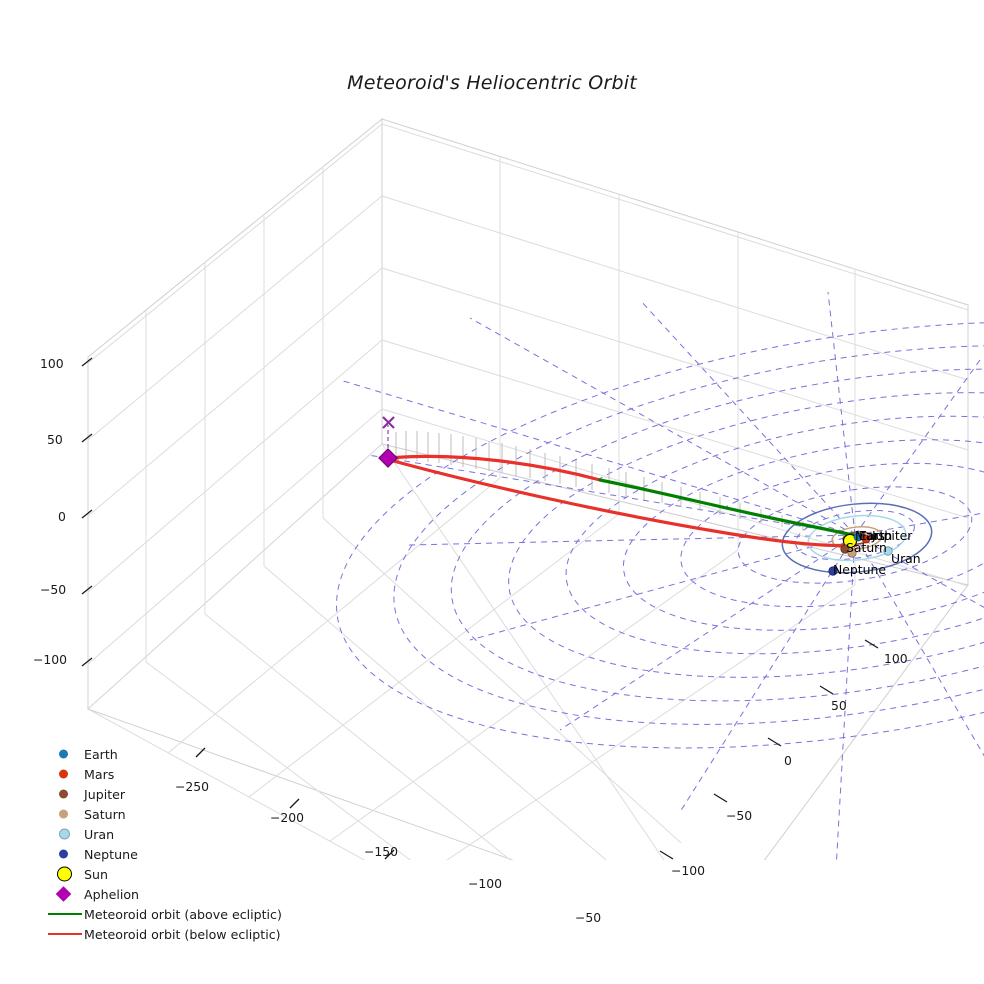 The width and height of the screenshot is (984, 984). Describe the element at coordinates (65, 754) in the screenshot. I see `earth-marker-icon` at that location.